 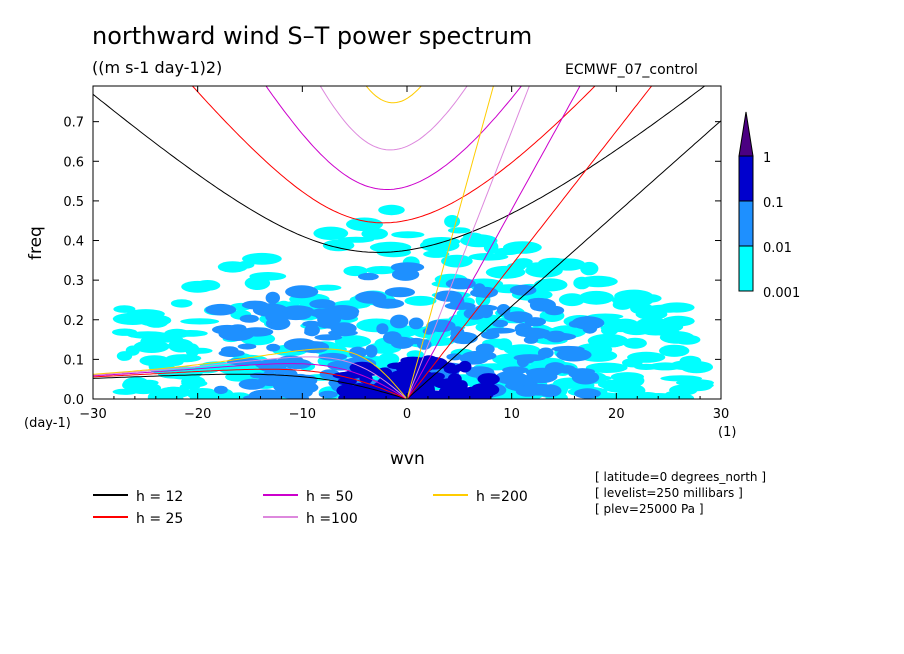 What do you see at coordinates (197, 414) in the screenshot?
I see `x-tick-label: −20` at bounding box center [197, 414].